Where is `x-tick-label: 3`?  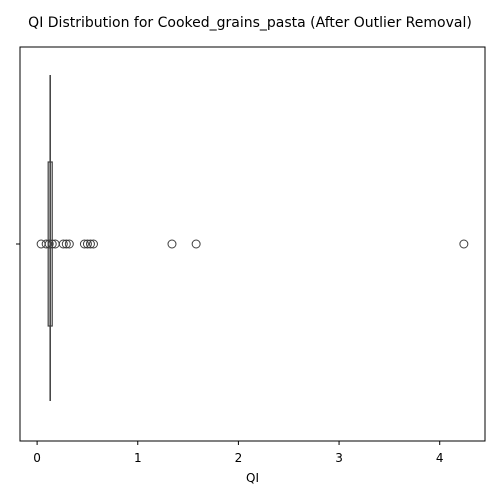 x-tick-label: 3 is located at coordinates (339, 458).